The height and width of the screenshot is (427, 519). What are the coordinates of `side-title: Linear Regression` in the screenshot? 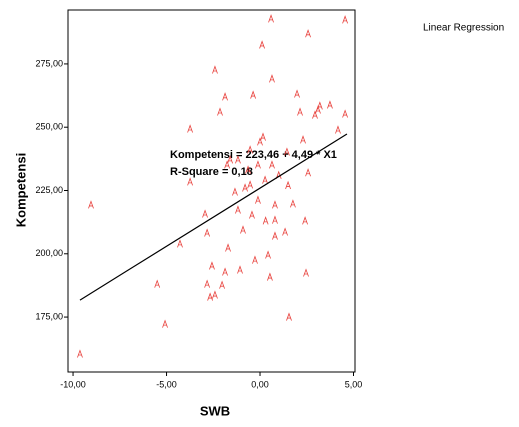 It's located at (463, 28).